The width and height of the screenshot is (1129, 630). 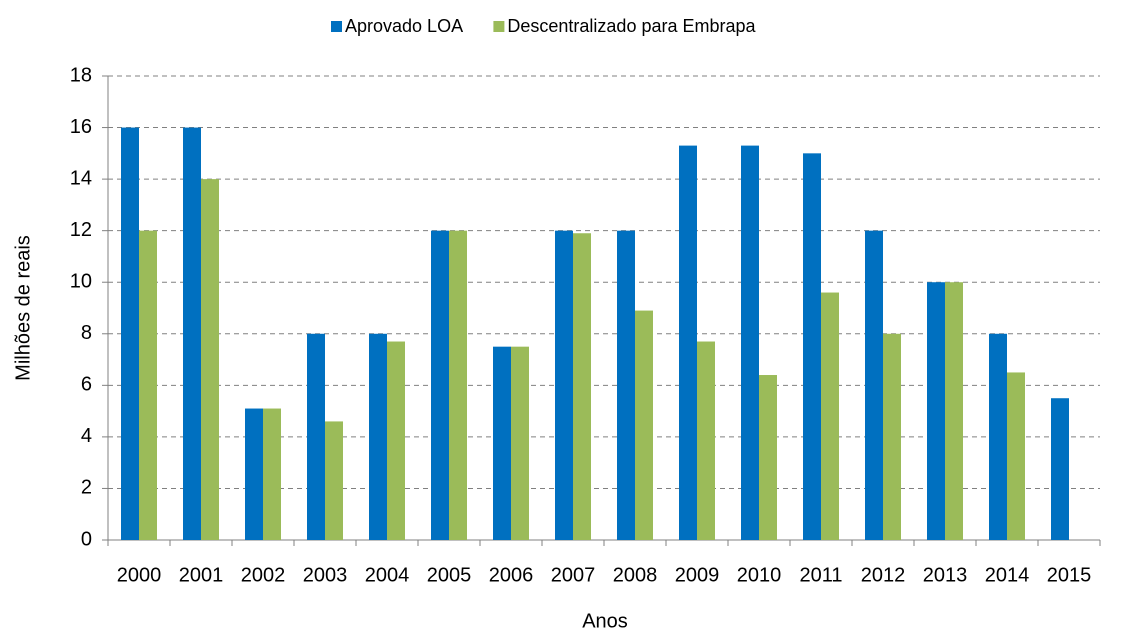 I want to click on y-tick-label: 14, so click(x=81, y=178).